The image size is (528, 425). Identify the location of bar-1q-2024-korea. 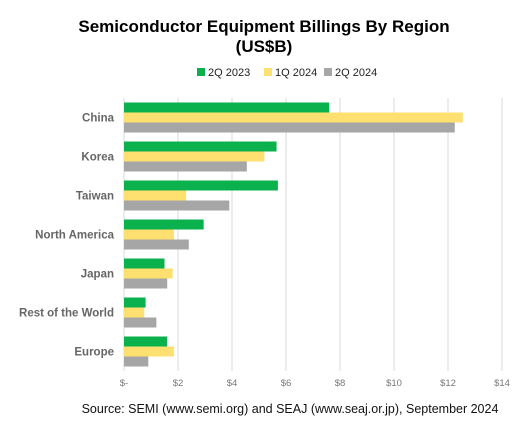
(194, 156).